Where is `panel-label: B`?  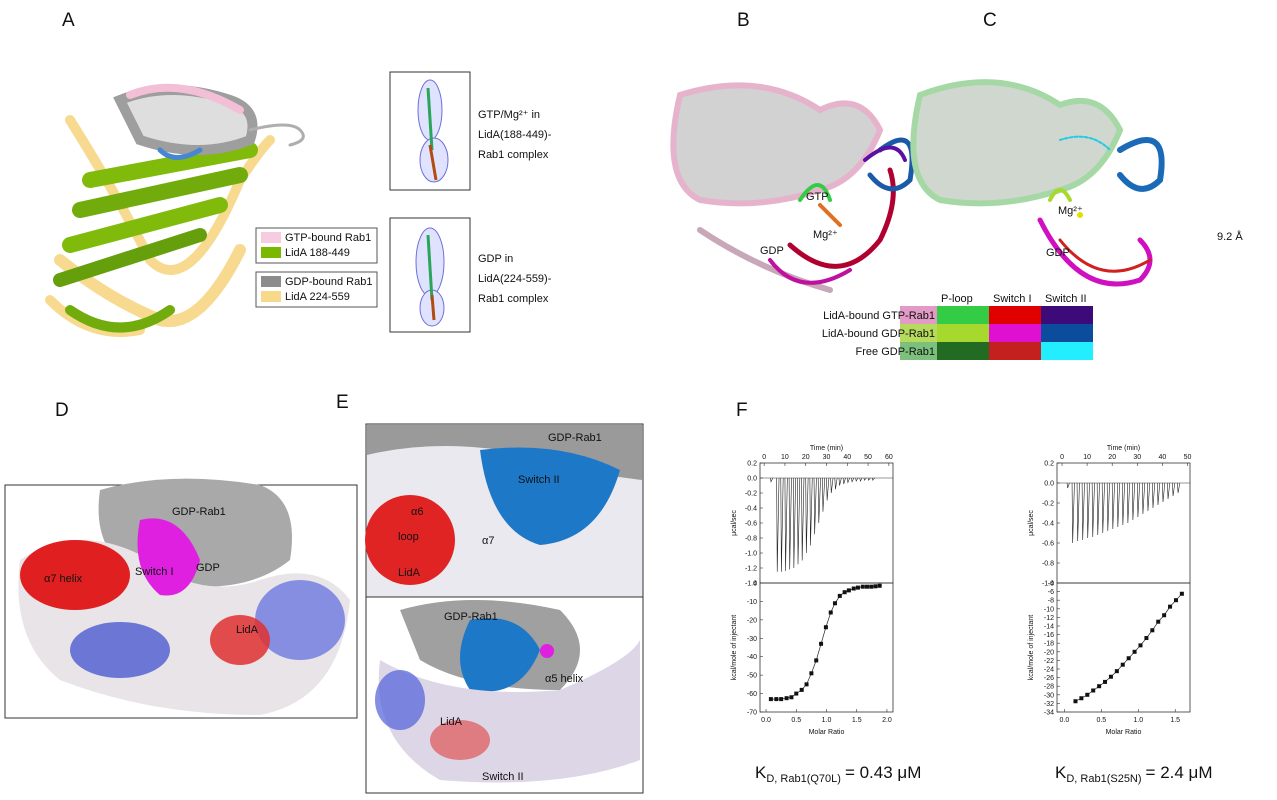
panel-label: B is located at coordinates (743, 20).